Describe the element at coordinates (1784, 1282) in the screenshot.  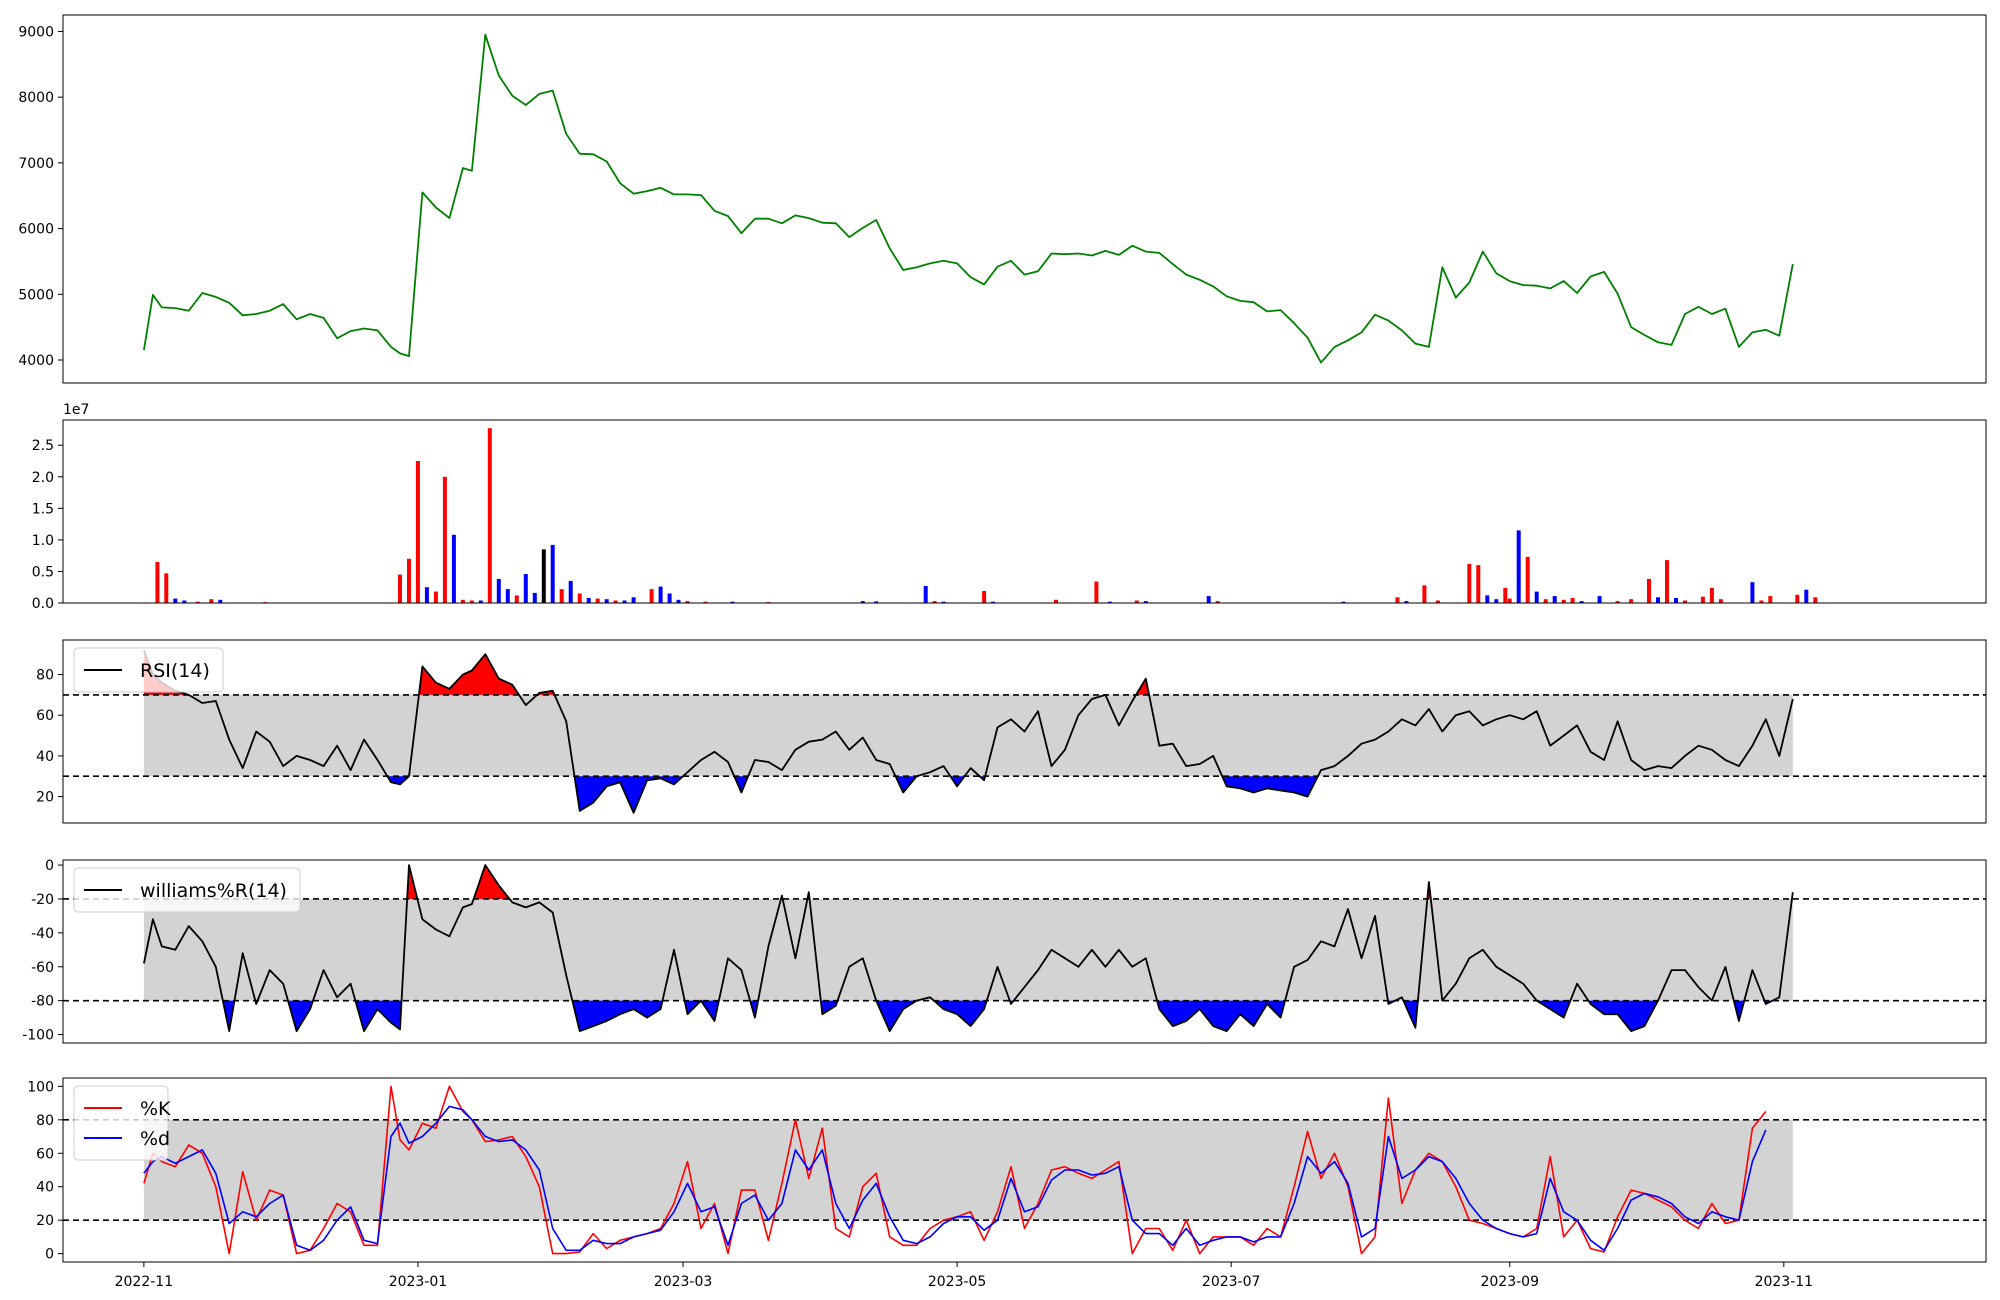
I see `x-tick-label: 2023-11` at that location.